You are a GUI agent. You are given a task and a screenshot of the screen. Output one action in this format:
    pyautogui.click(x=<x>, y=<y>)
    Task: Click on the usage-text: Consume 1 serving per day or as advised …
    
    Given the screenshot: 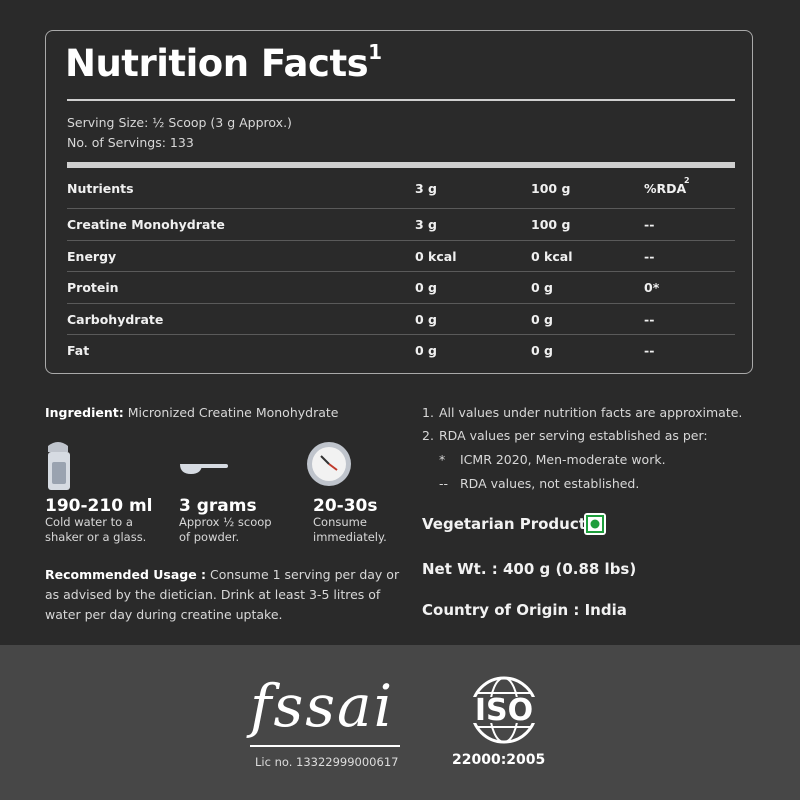 What is the action you would take?
    pyautogui.click(x=222, y=594)
    